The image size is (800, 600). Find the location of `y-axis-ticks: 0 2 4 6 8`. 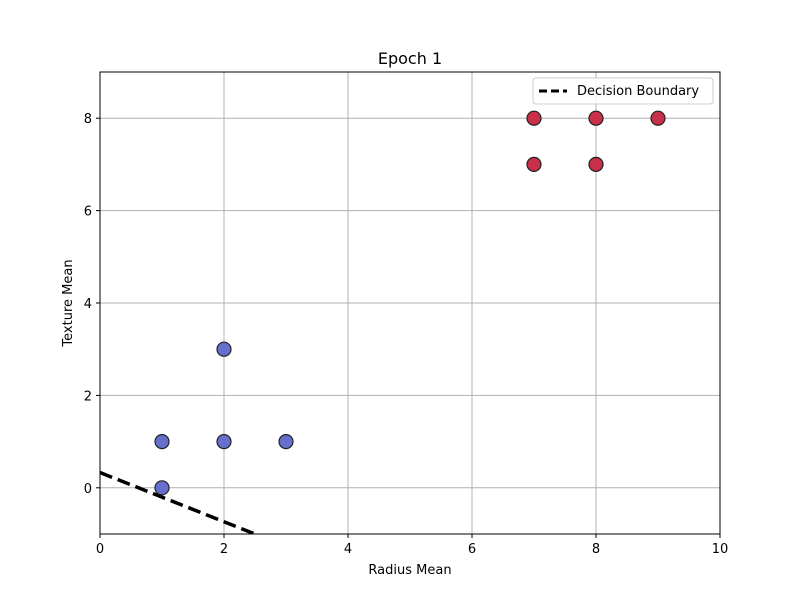

y-axis-ticks: 0 2 4 6 8 is located at coordinates (92, 304).